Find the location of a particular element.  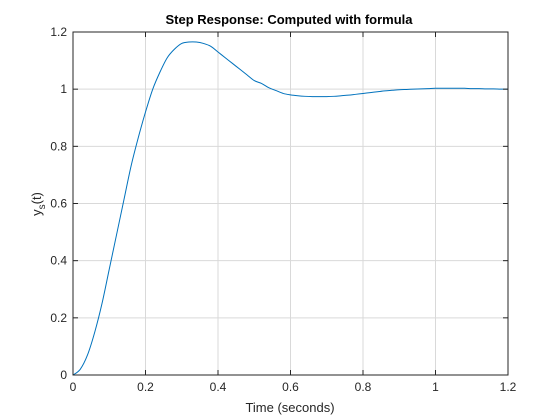

y-tick-label: 0.6 is located at coordinates (58, 204).